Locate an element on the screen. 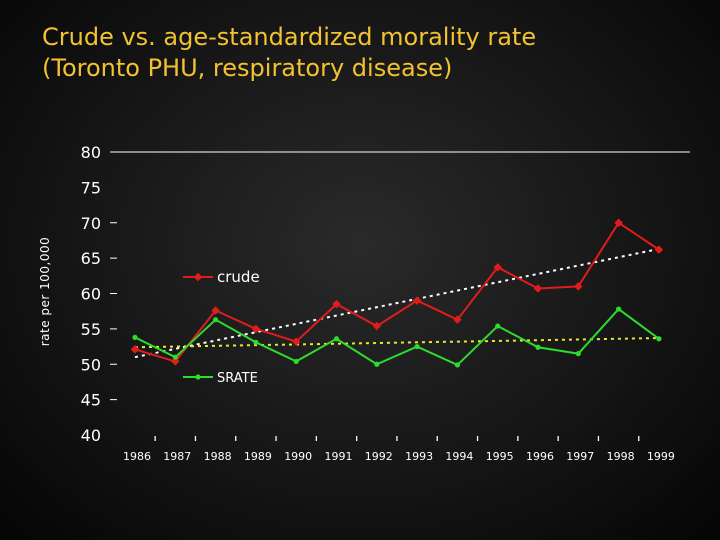 This screenshot has height=540, width=720. x-tick-label: 1991 is located at coordinates (339, 456).